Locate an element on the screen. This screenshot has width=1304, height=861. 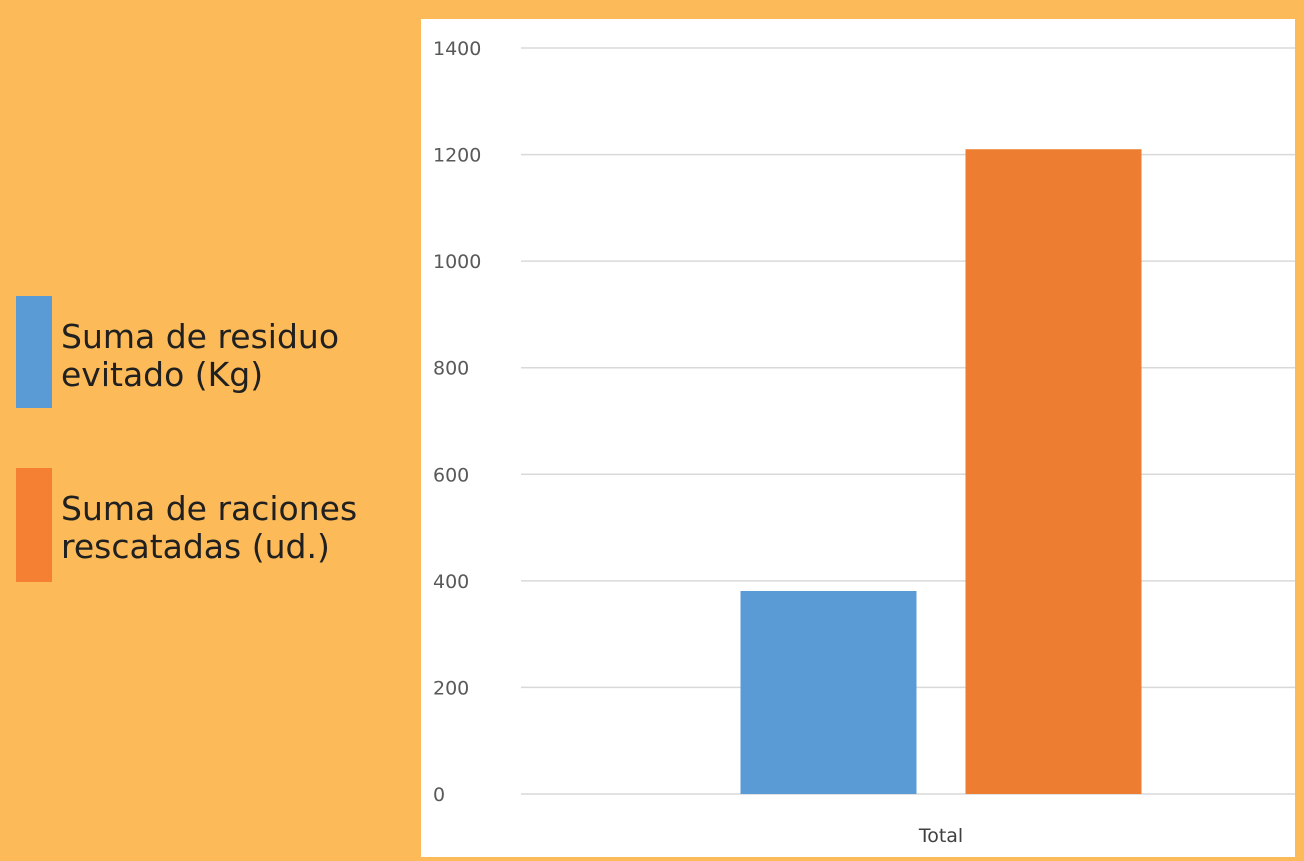
legend-item-residuo: Suma de residuo evitado (Kg) is located at coordinates (213, 352).